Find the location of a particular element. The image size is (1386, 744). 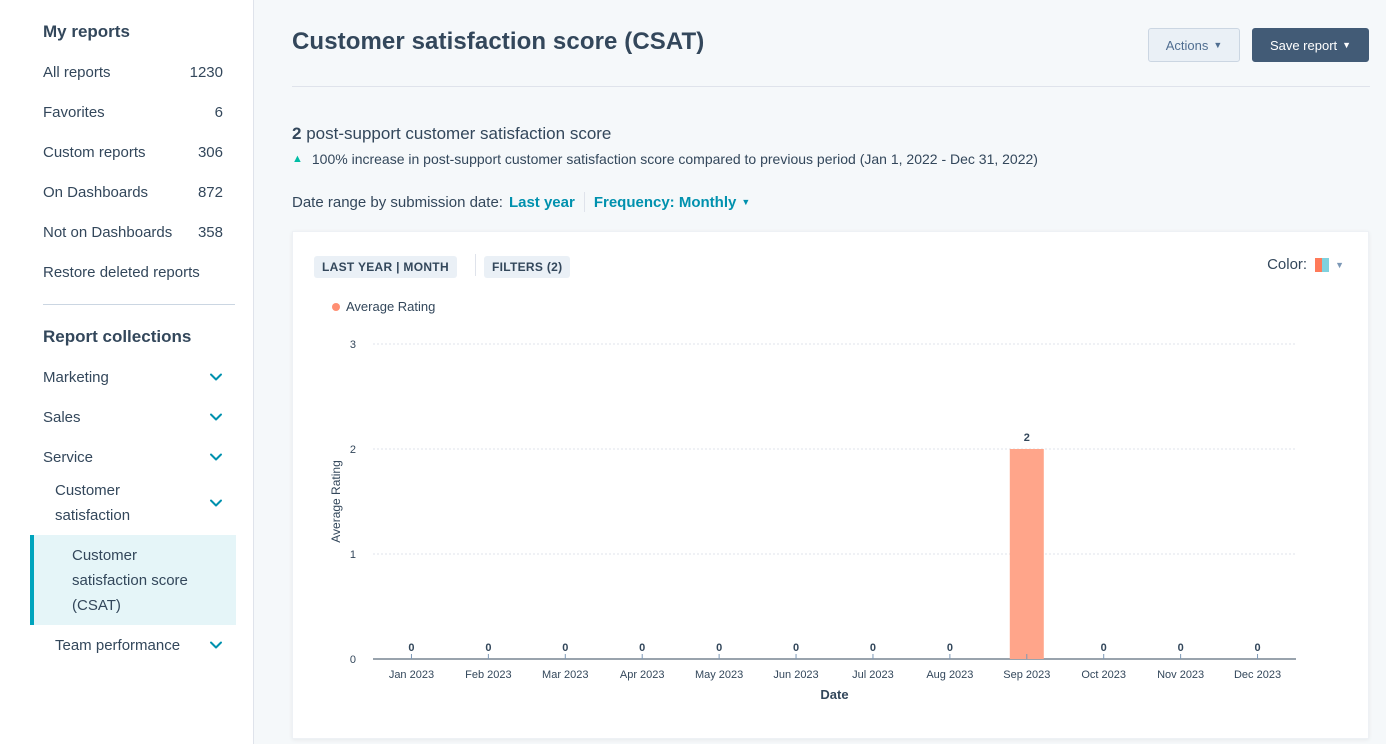

x-tick-label: Jan 2023 is located at coordinates (411, 675).